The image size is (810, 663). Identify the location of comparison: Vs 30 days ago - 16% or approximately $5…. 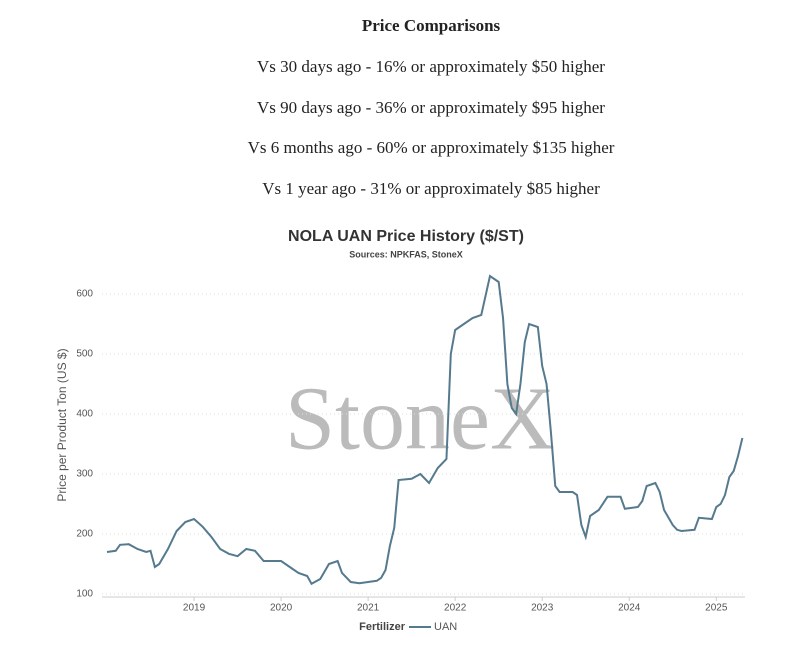
(431, 66).